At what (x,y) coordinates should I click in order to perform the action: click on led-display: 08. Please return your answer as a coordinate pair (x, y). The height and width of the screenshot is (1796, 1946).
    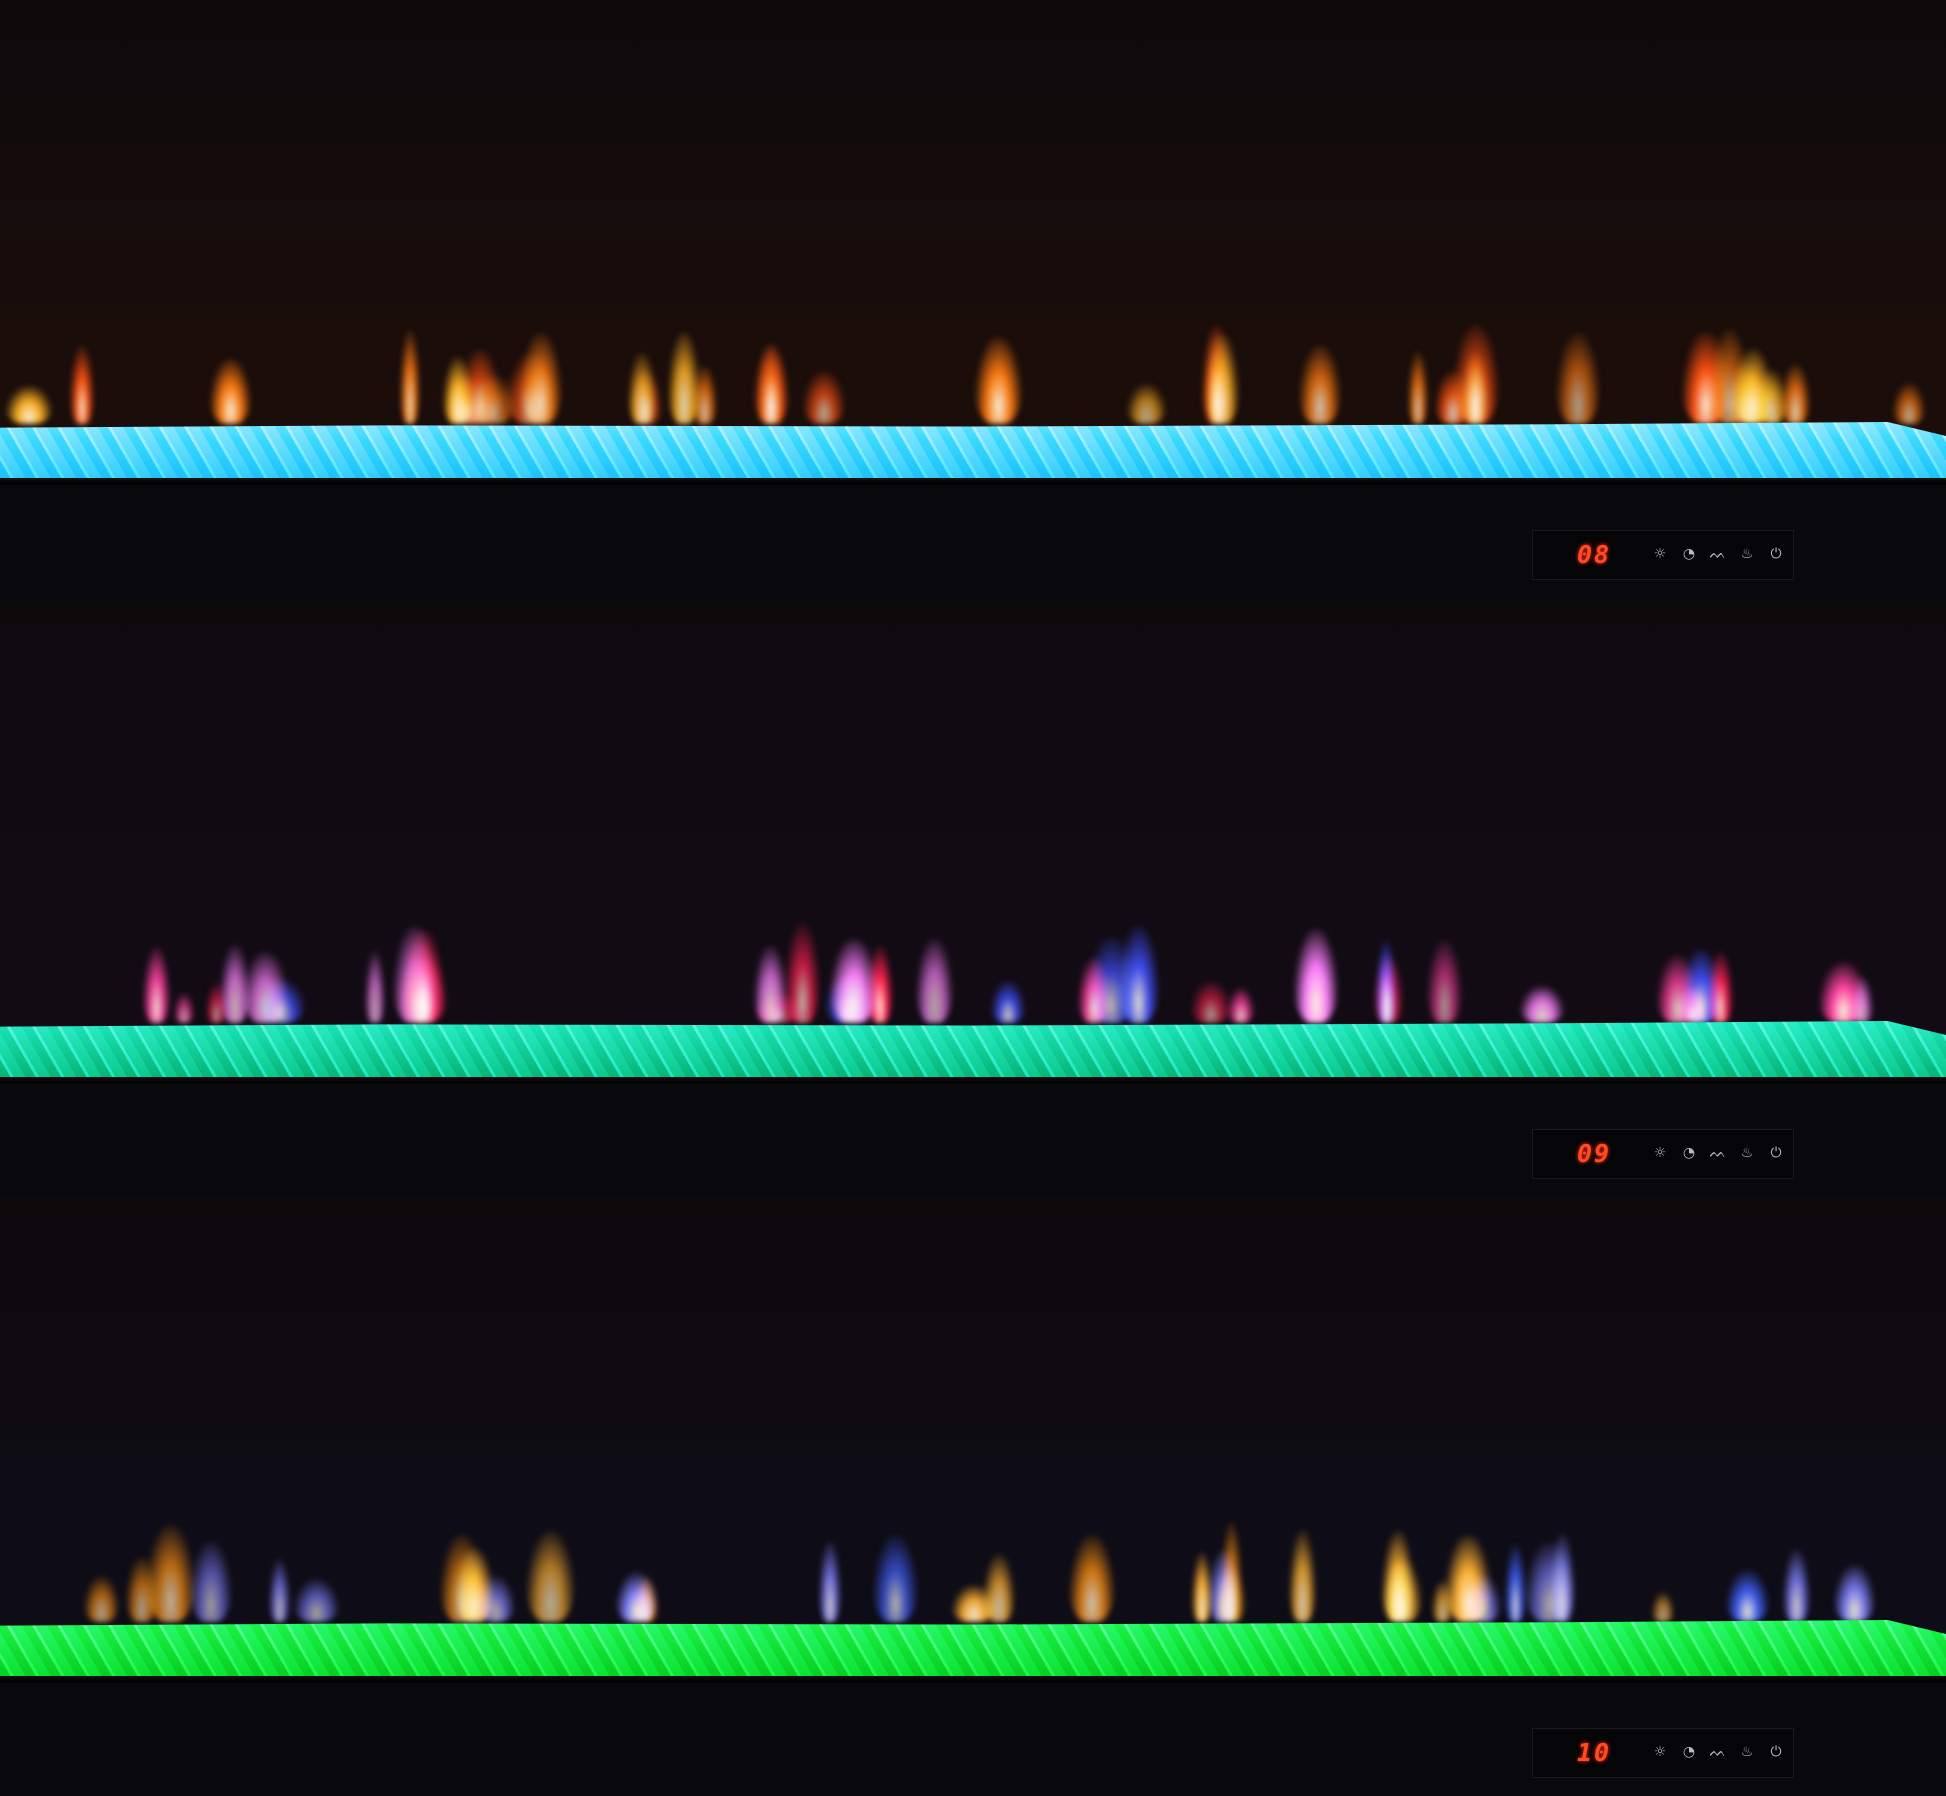
    Looking at the image, I should click on (1594, 554).